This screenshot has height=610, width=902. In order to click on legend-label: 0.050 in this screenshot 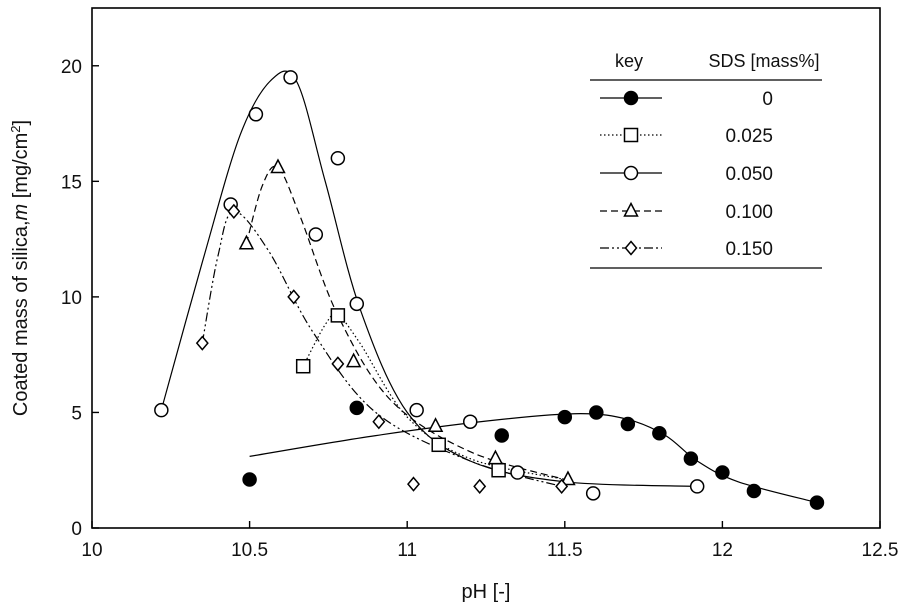, I will do `click(749, 174)`.